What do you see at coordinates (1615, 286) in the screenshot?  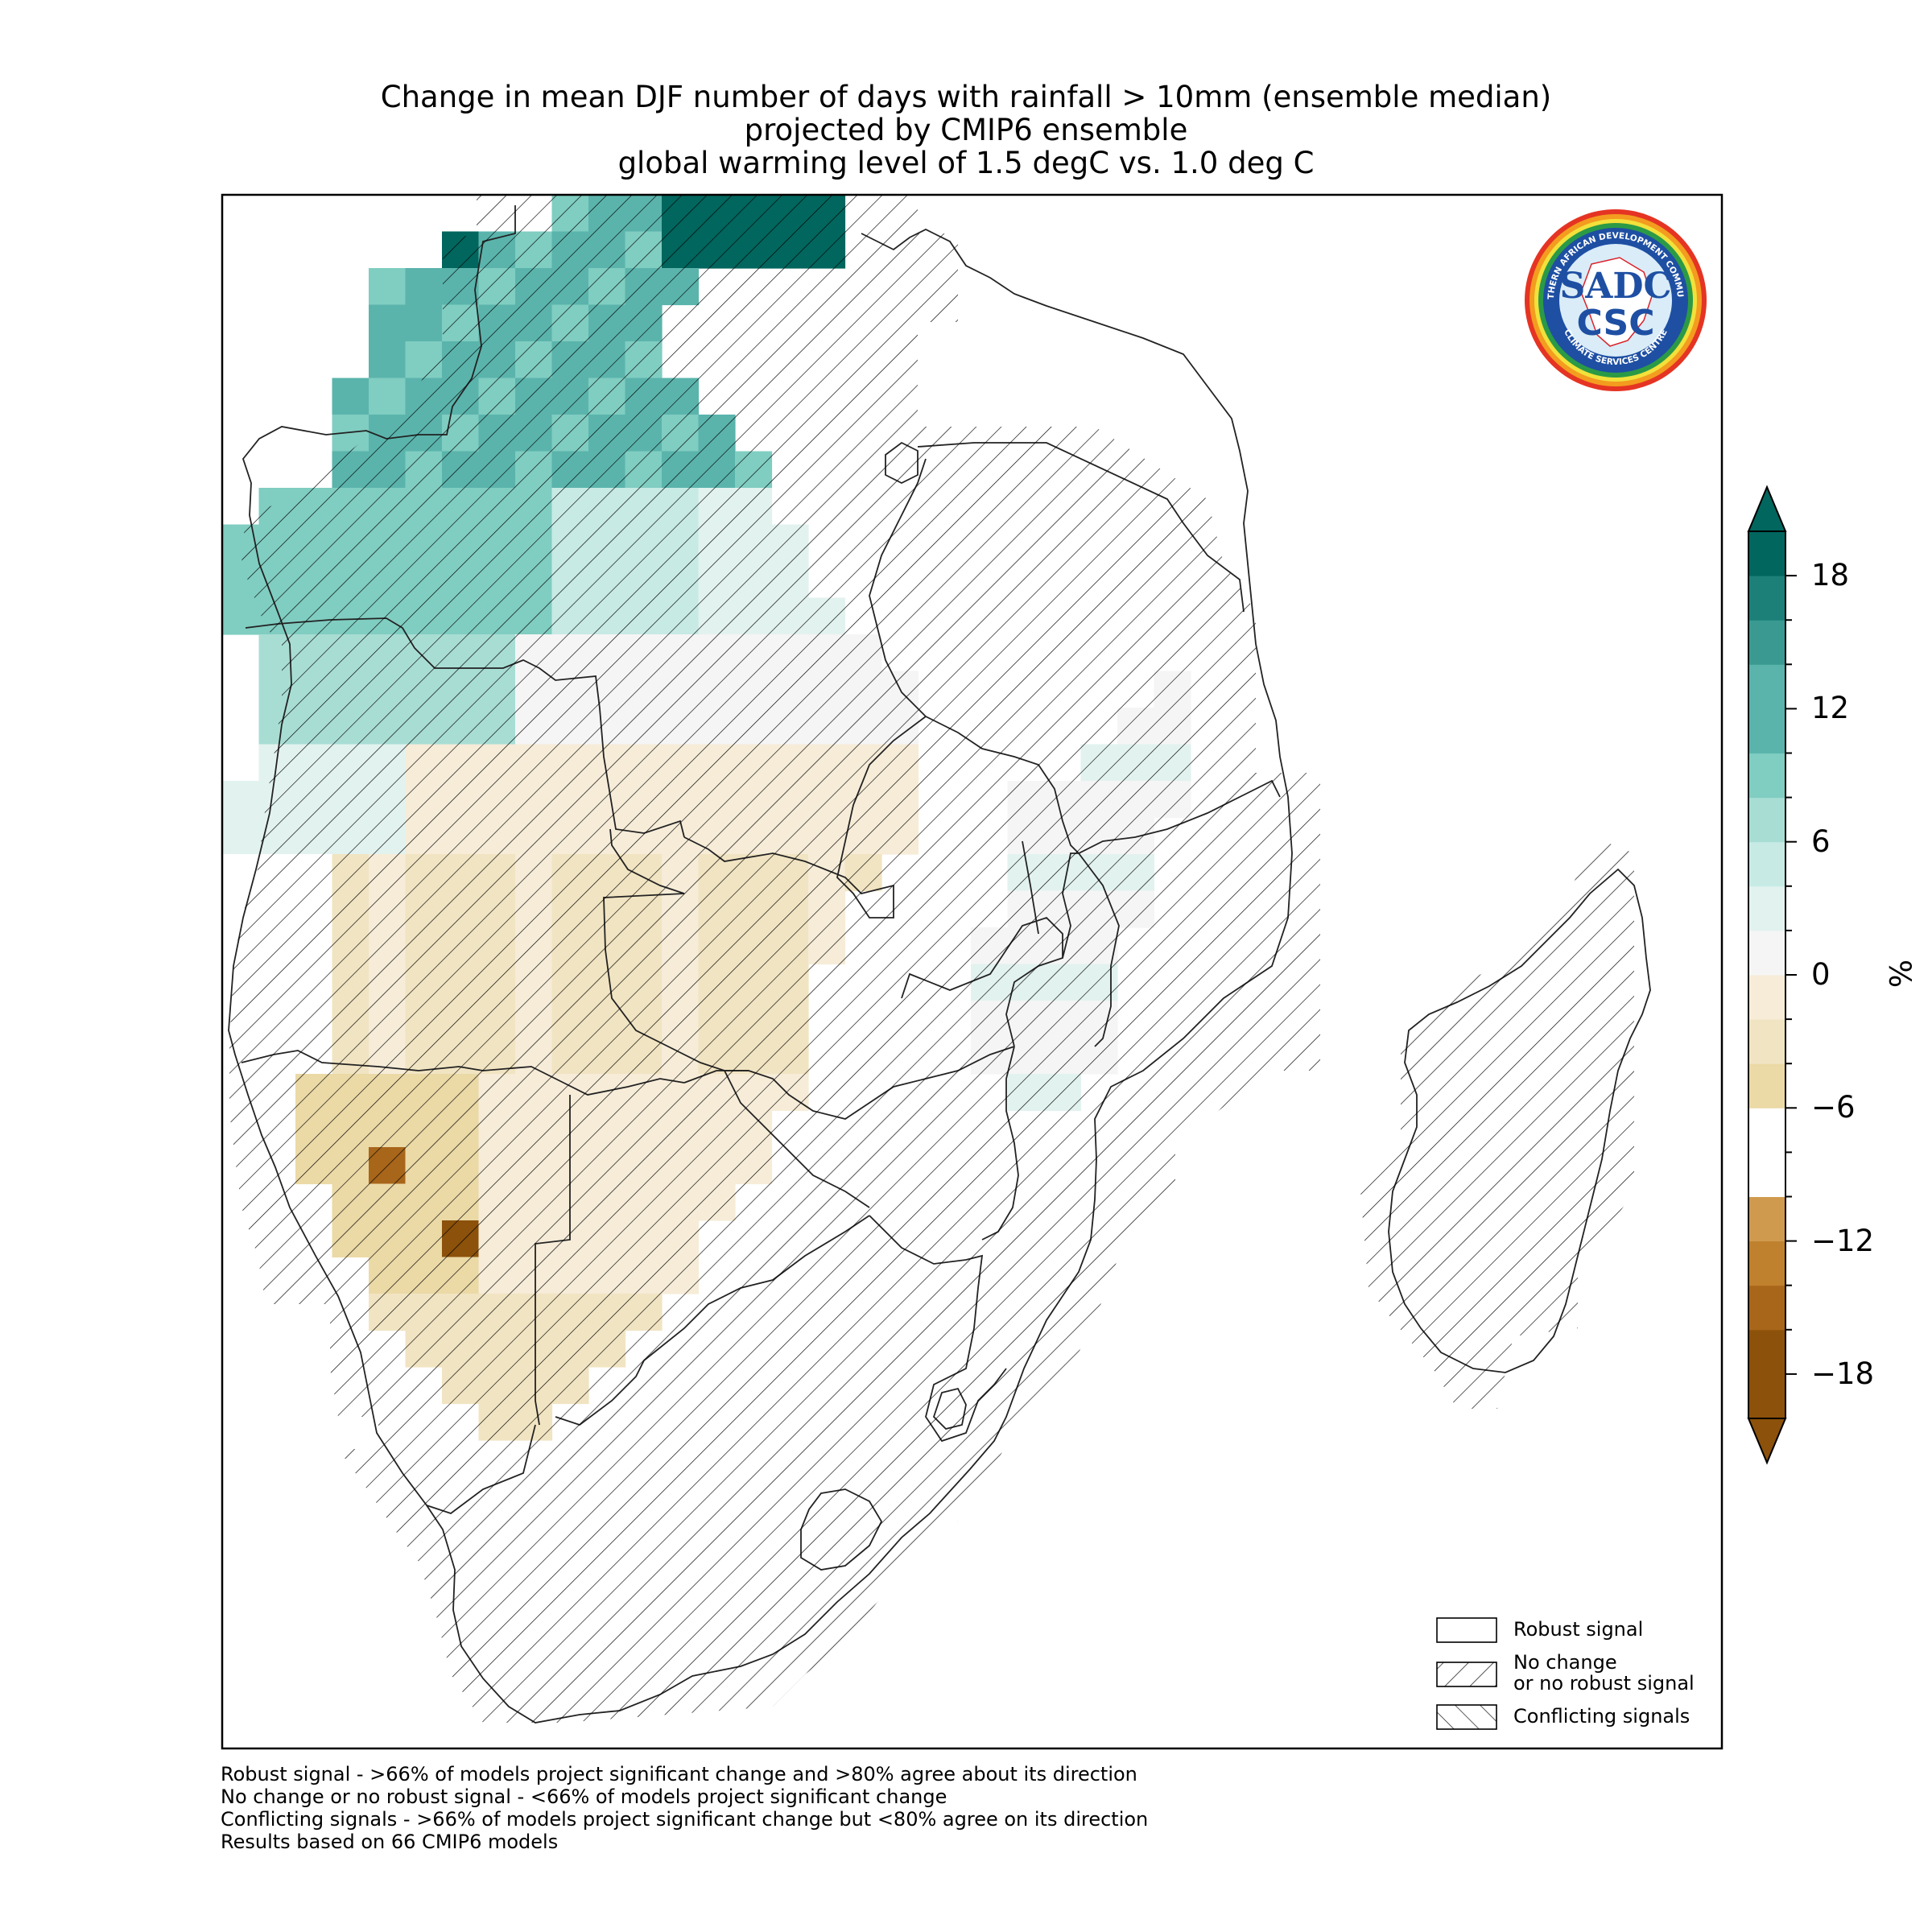 I see `logo-monogram-1: SADC` at bounding box center [1615, 286].